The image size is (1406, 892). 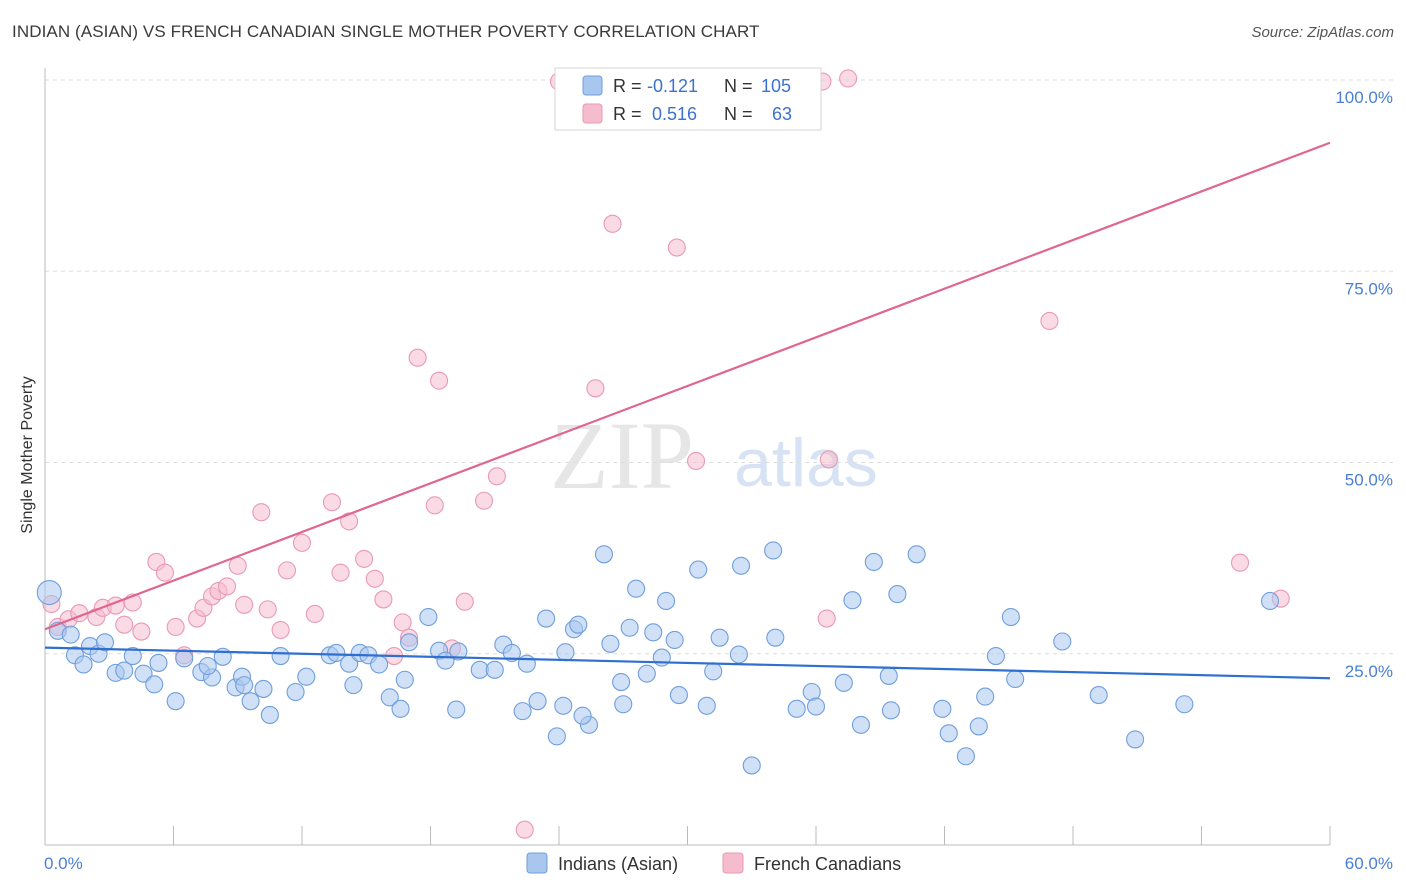 I want to click on source-label: Source: ZipAtlas.com, so click(x=1322, y=32).